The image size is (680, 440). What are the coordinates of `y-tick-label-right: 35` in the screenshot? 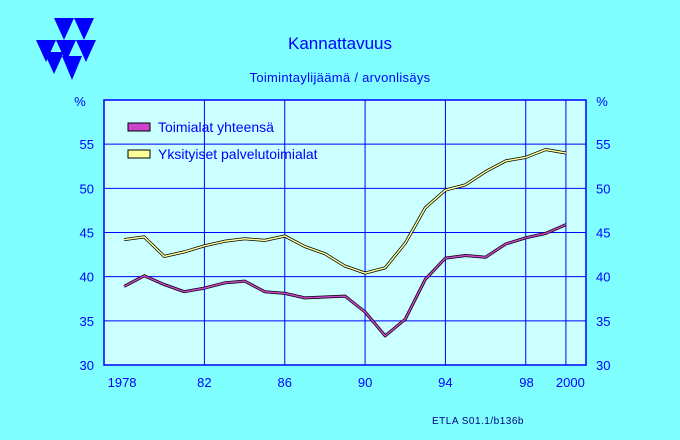 It's located at (603, 321).